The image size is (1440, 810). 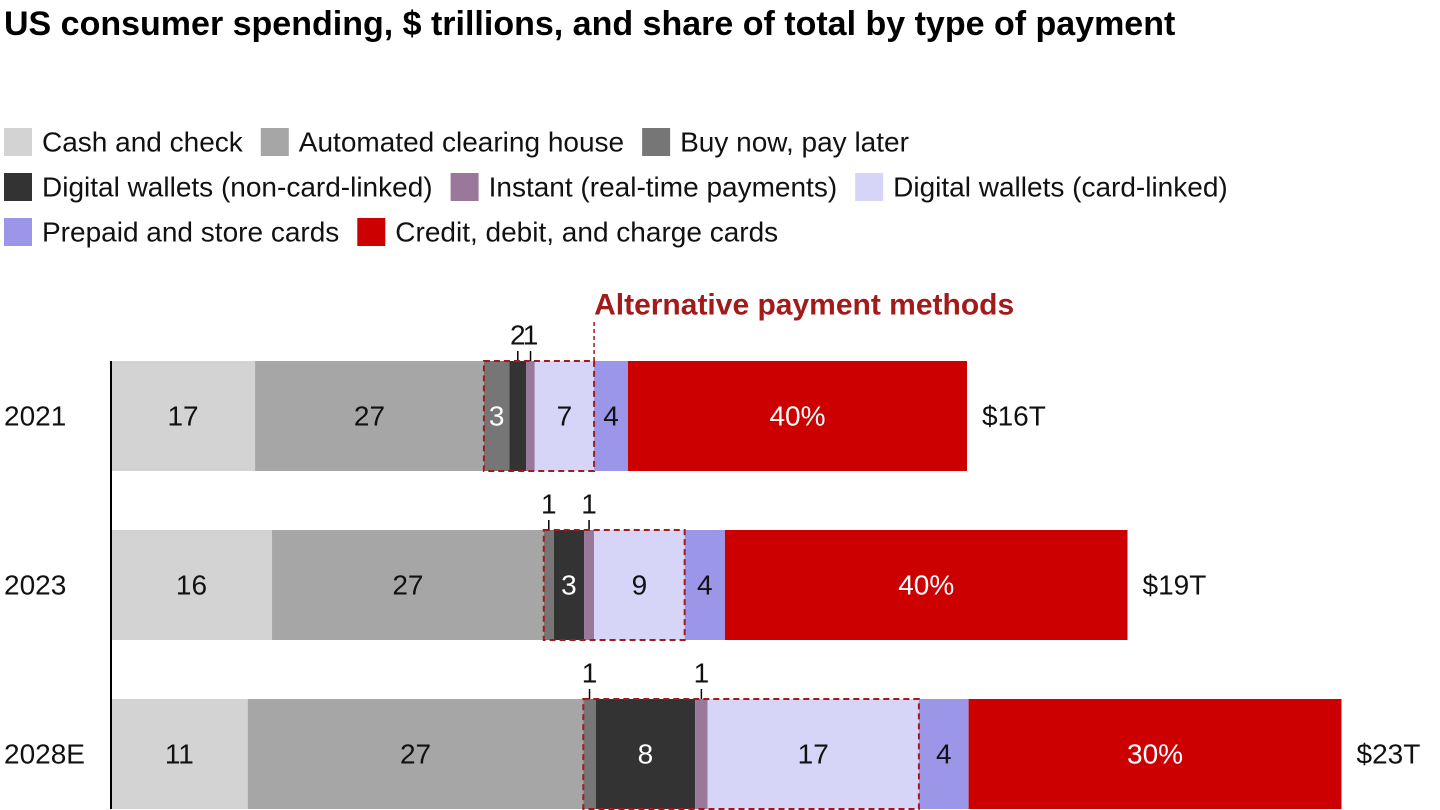 I want to click on value-label: 16, so click(x=191, y=585).